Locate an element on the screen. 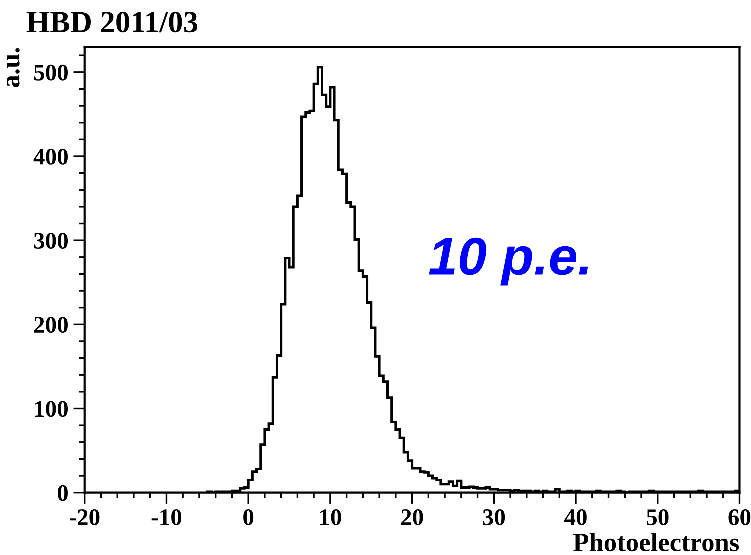  x-axis-title: Photoelectrons is located at coordinates (657, 542).